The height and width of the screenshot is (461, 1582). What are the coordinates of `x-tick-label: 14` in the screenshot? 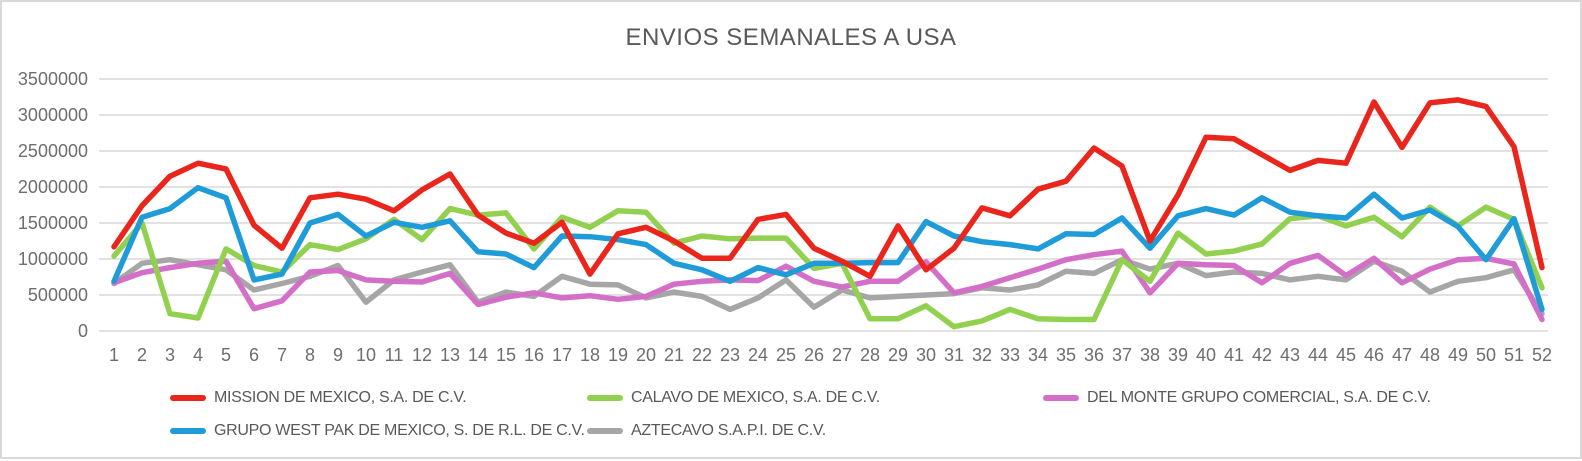 It's located at (478, 355).